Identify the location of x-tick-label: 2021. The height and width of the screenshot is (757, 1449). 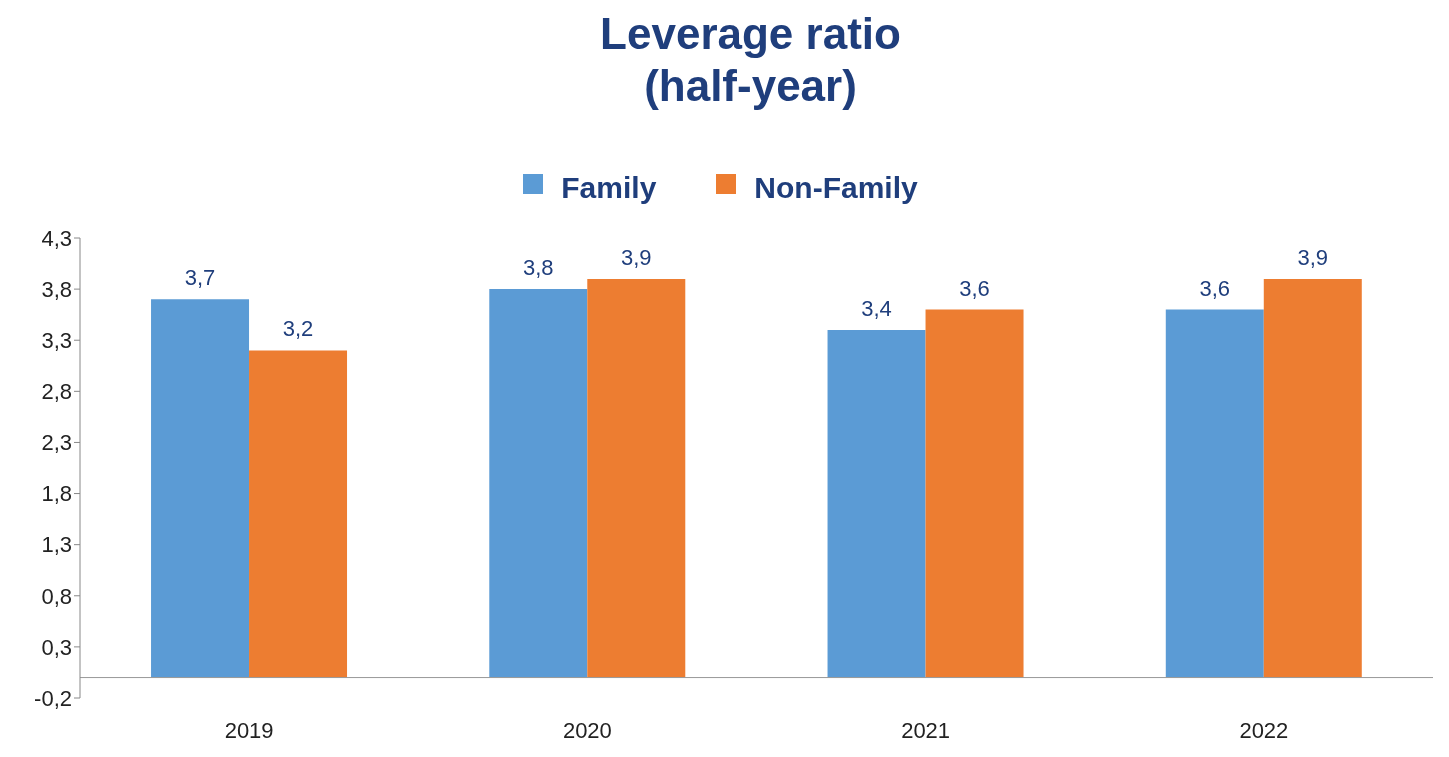
(926, 730).